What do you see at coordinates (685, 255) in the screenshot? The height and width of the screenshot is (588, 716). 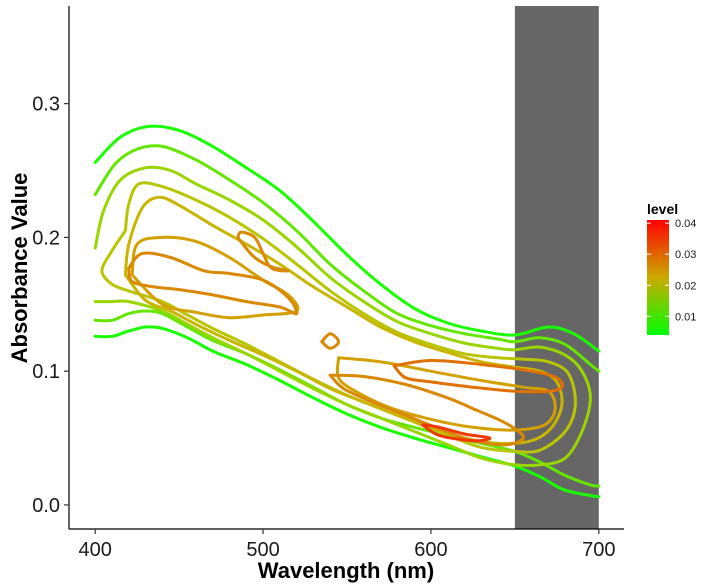 I see `legend-label-1: 0.03` at bounding box center [685, 255].